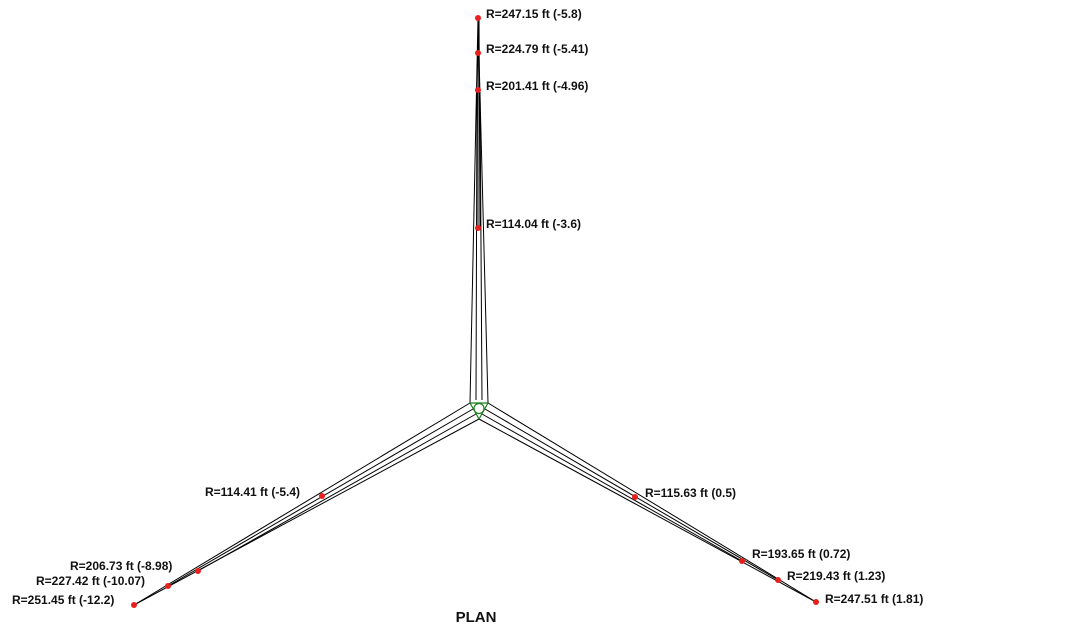 This screenshot has width=1078, height=637. What do you see at coordinates (534, 14) in the screenshot?
I see `north-point-label: R=247.15 ft (-5.8)` at bounding box center [534, 14].